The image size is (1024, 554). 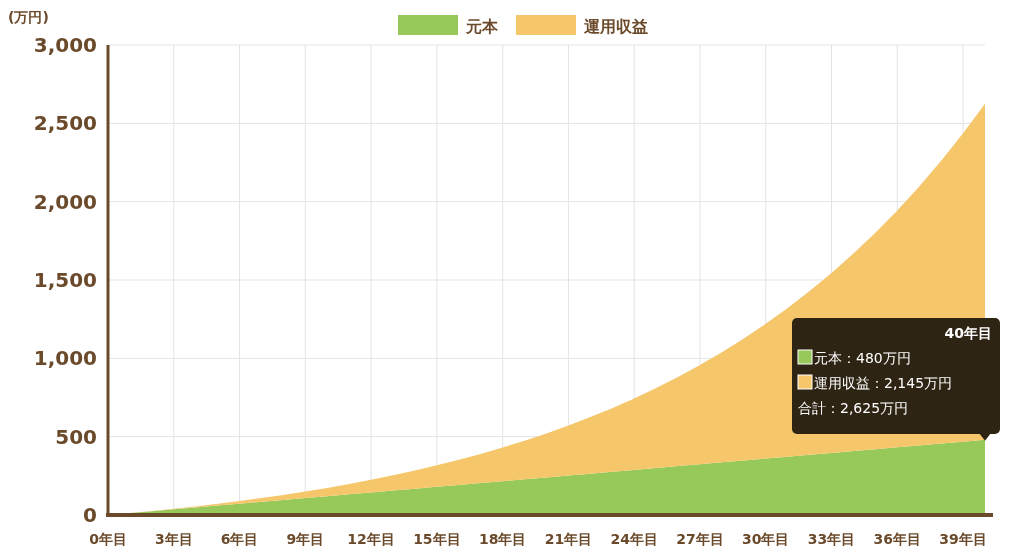 What do you see at coordinates (615, 26) in the screenshot?
I see `legend-label: 運用収益` at bounding box center [615, 26].